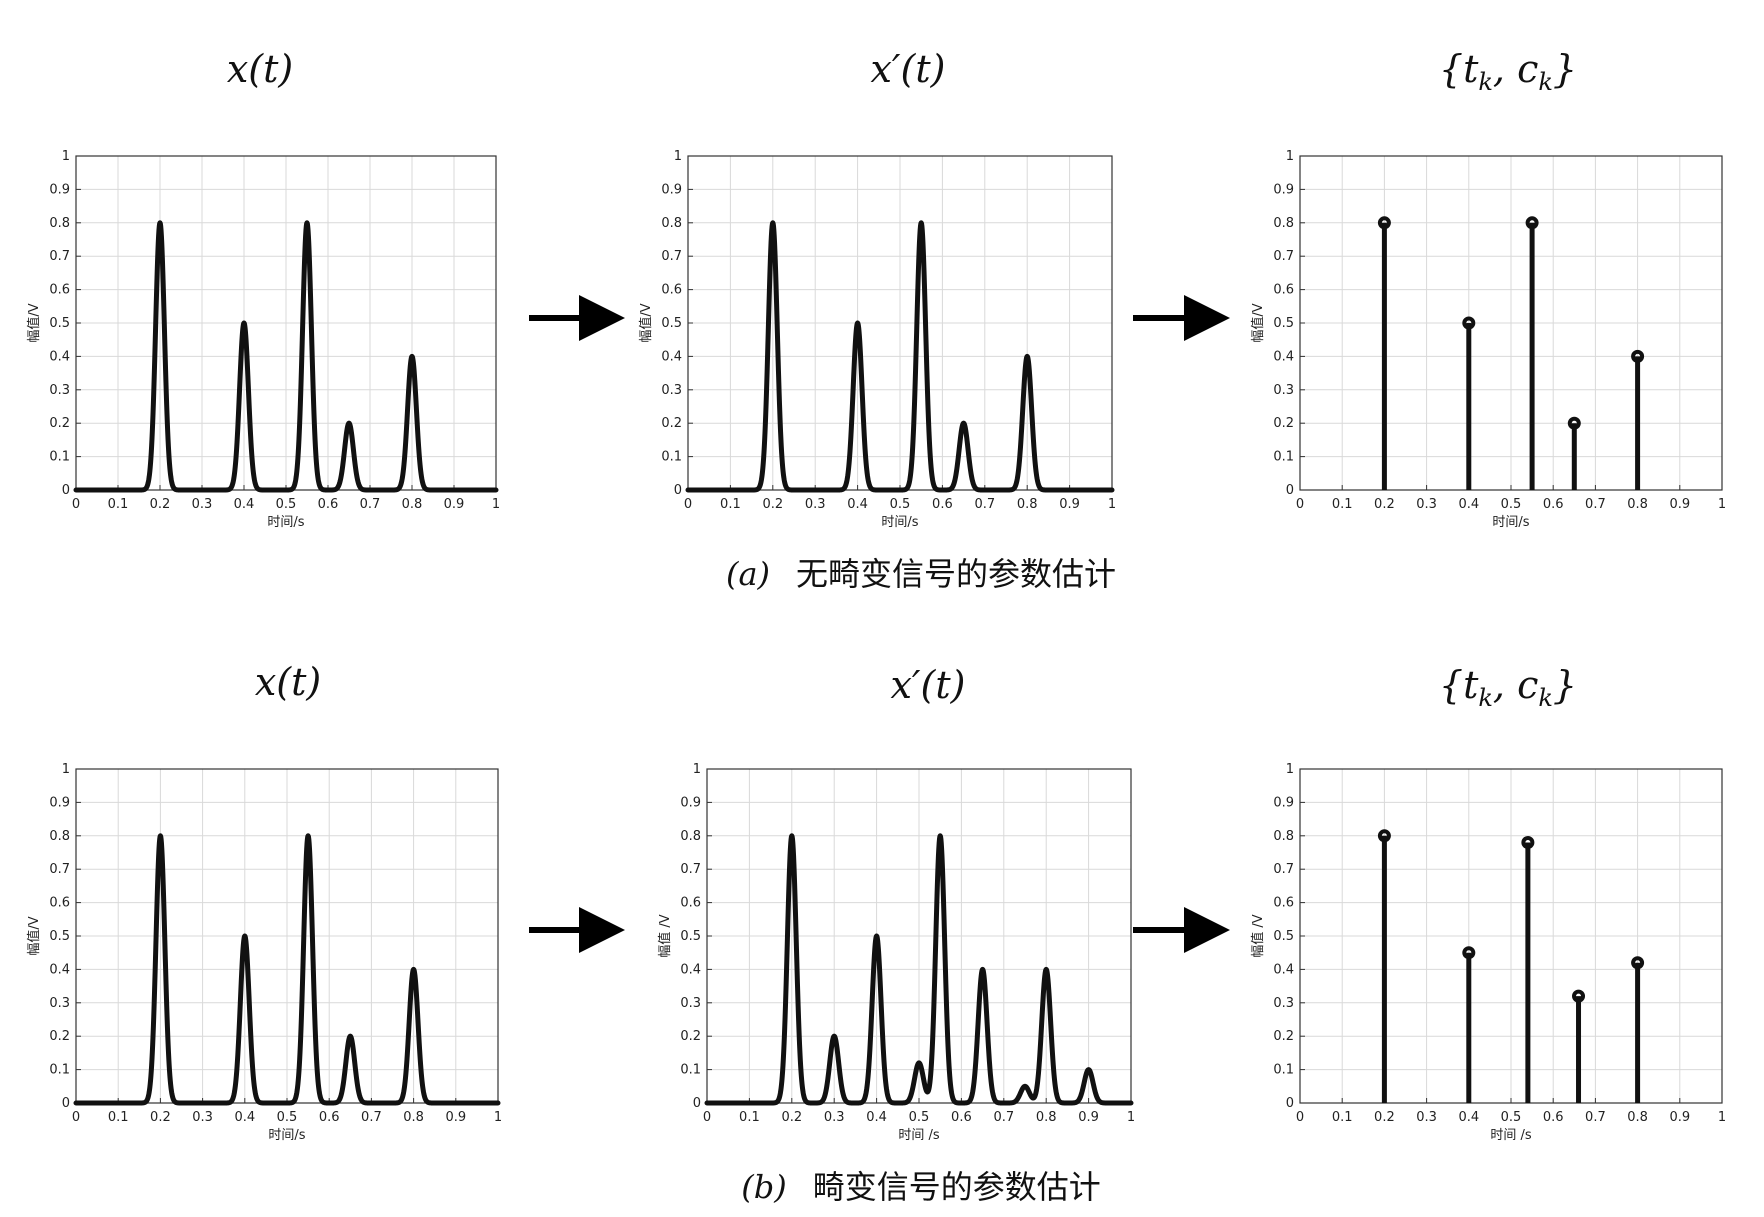  I want to click on caption-text: 畸变信号的参数估计, so click(957, 1187).